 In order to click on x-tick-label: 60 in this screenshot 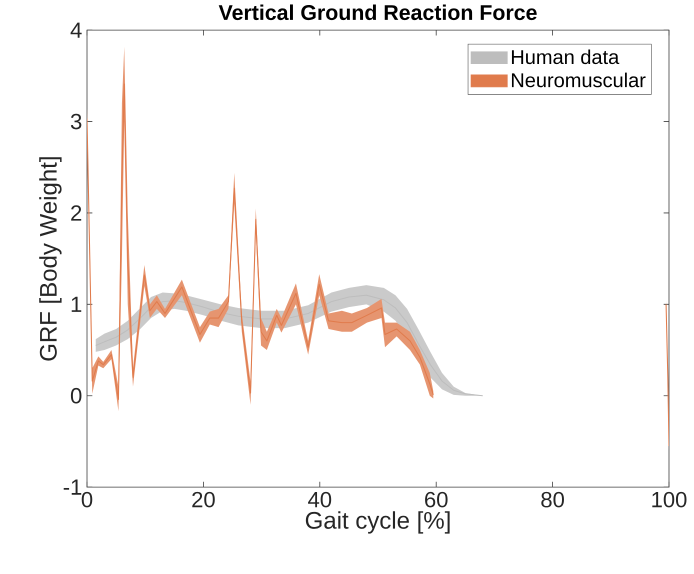, I will do `click(436, 500)`.